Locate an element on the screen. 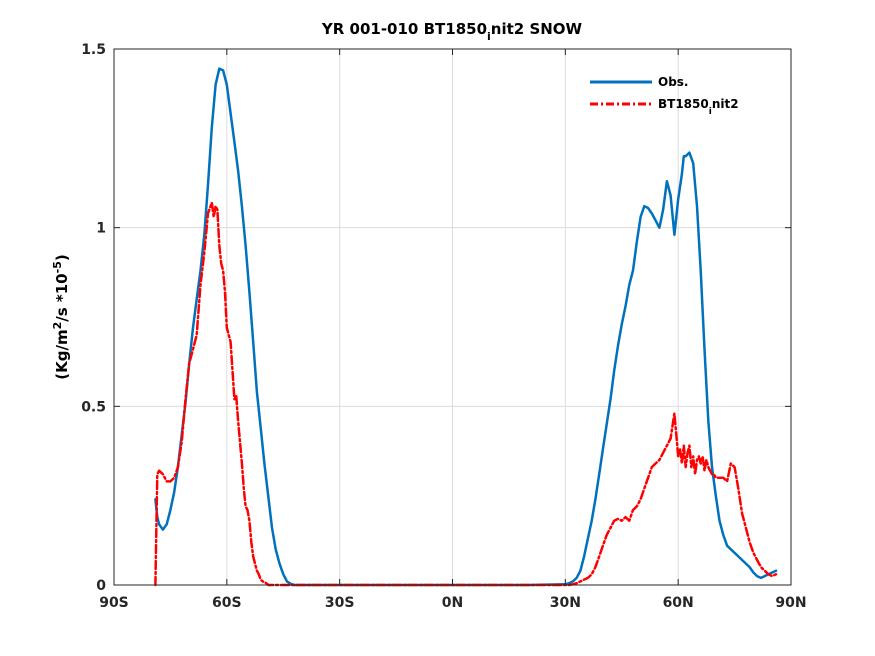 The image size is (875, 656). x-tick-label: 60N is located at coordinates (678, 603).